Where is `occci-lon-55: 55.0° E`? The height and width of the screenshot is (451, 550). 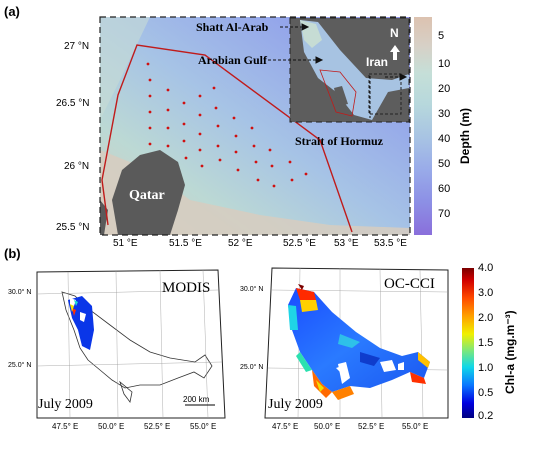
occci-lon-55: 55.0° E is located at coordinates (415, 426).